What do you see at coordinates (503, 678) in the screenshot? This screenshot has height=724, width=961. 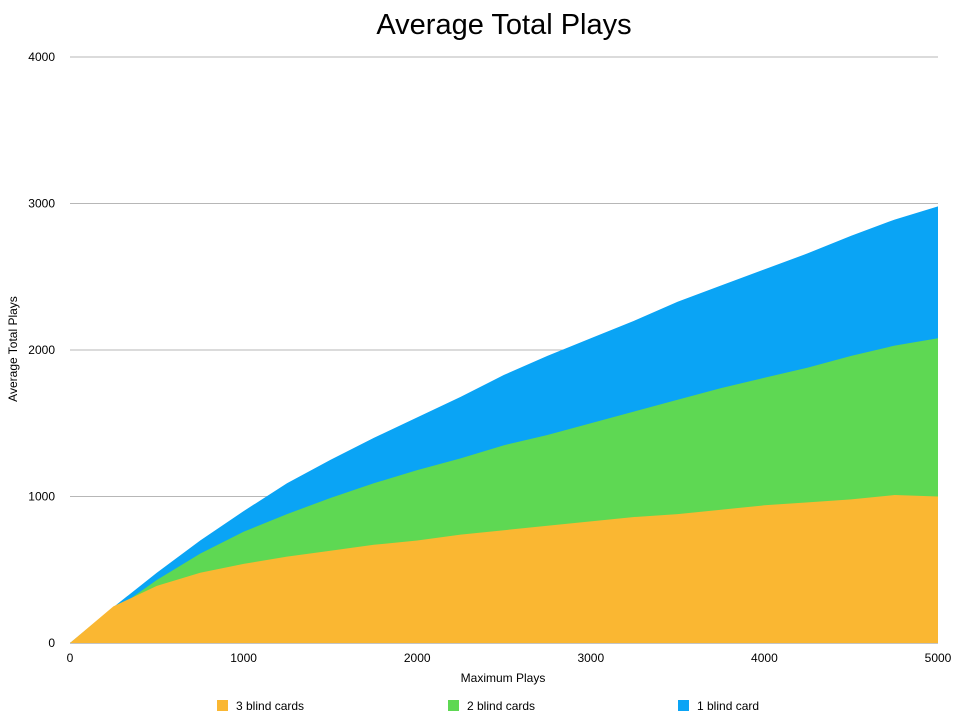 I see `x-axis-label: Maximum Plays` at bounding box center [503, 678].